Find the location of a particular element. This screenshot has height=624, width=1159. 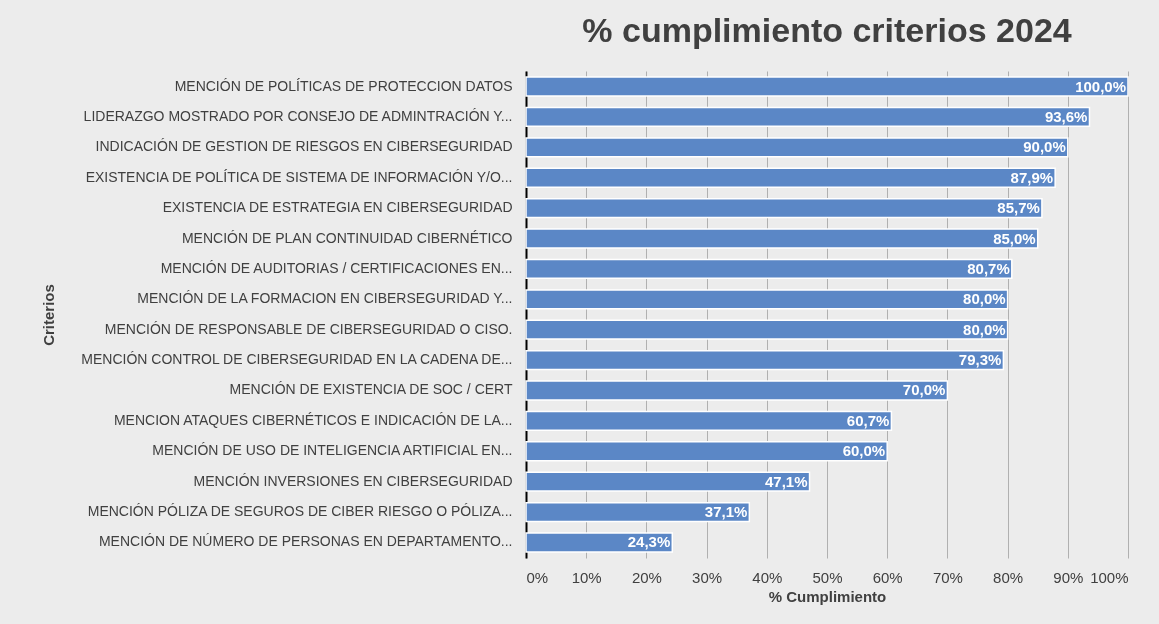

chart-title: % cumplimiento criterios 2024 is located at coordinates (827, 30).